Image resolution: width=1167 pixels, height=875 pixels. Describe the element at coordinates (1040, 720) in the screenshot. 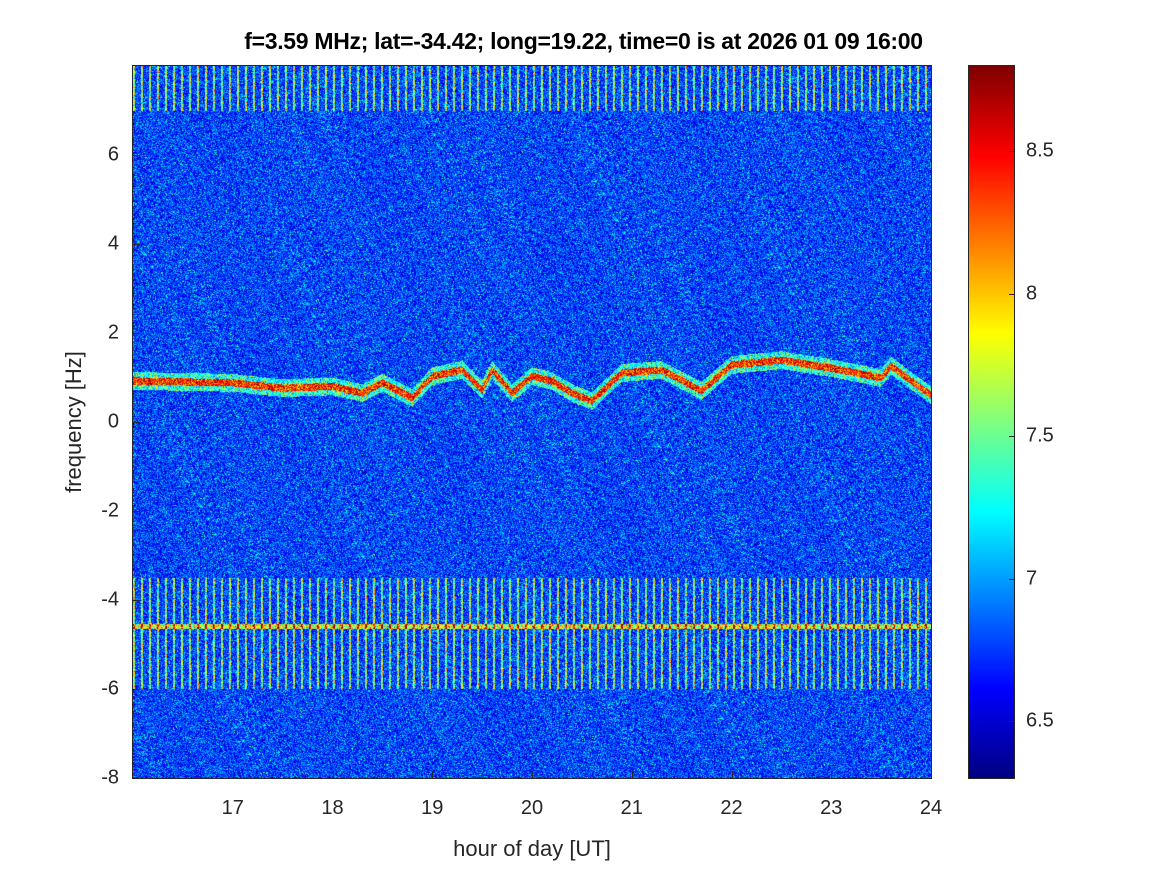

I see `colorbar-tick-label: 6.5` at that location.